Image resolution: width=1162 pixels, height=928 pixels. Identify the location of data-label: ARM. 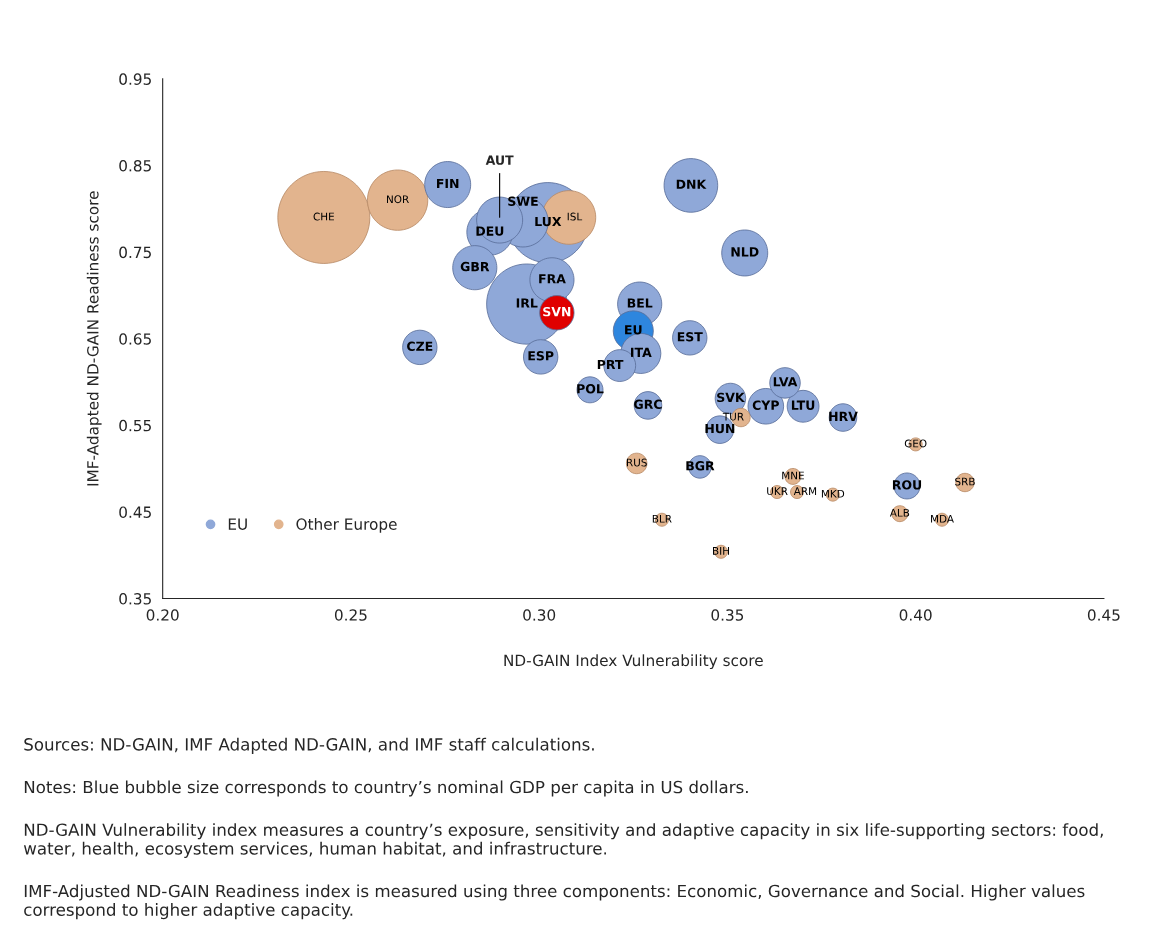
(805, 491).